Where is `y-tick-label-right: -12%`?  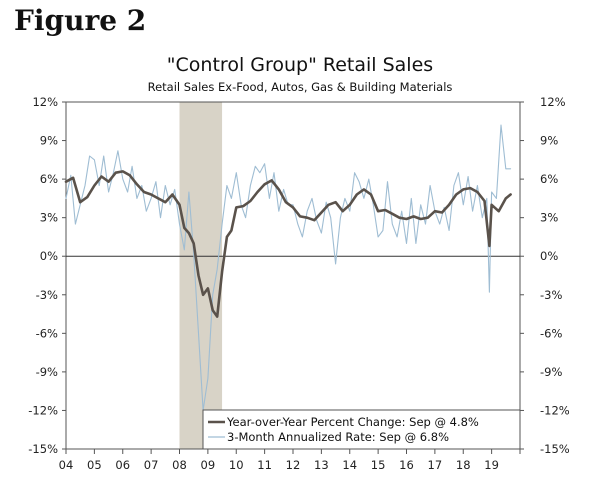
y-tick-label-right: -12% is located at coordinates (555, 410).